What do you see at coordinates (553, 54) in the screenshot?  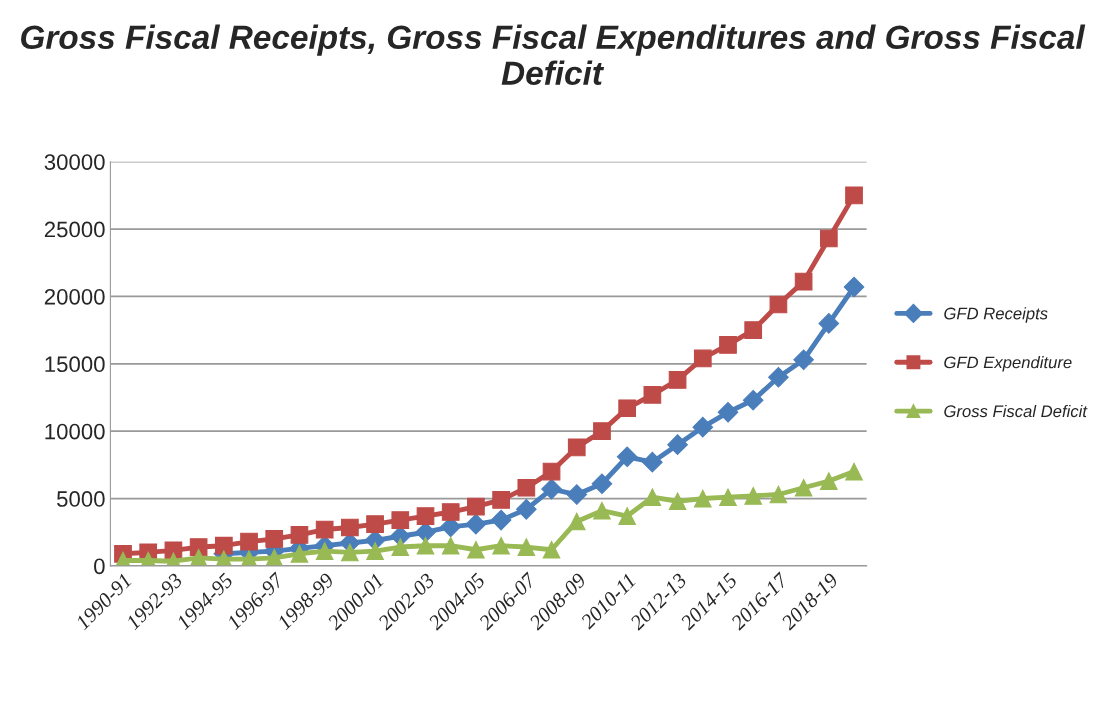 I see `chart-title: Gross Fiscal Receipts, Gross Fiscal Expenditures and Gross Fiscal Deficit` at bounding box center [553, 54].